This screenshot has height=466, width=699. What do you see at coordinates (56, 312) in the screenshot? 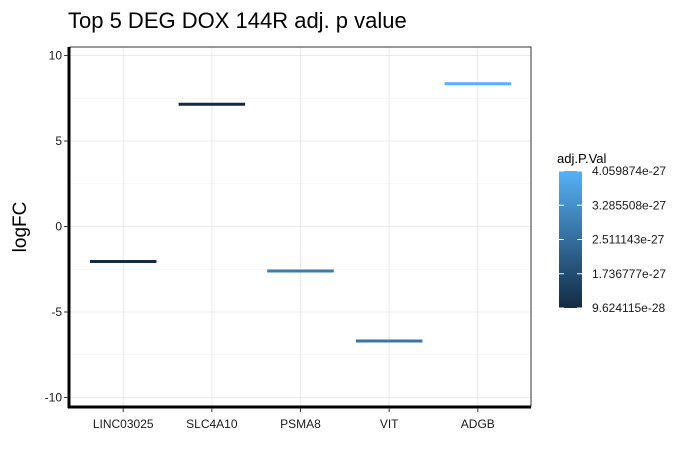
I see `y-tick-label: -5` at bounding box center [56, 312].